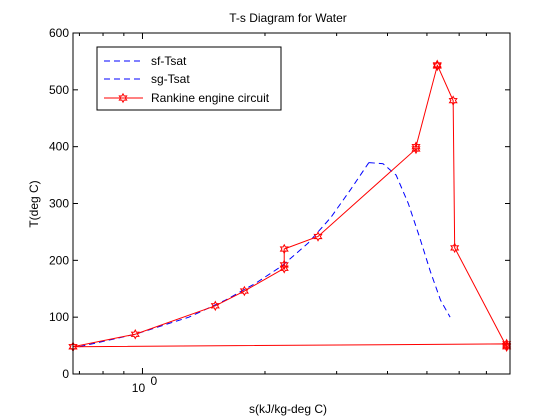 This screenshot has width=560, height=420. What do you see at coordinates (59, 90) in the screenshot?
I see `y-tick-label: 500` at bounding box center [59, 90].